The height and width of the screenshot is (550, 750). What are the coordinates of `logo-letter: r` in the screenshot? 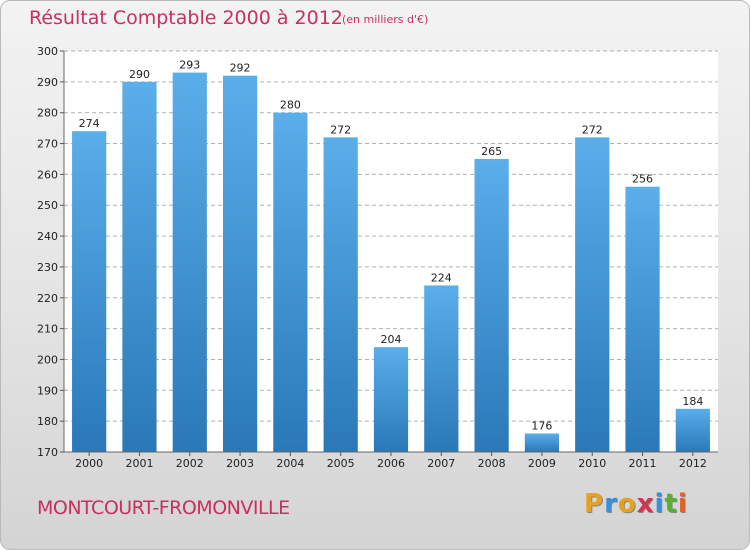 It's located at (611, 504).